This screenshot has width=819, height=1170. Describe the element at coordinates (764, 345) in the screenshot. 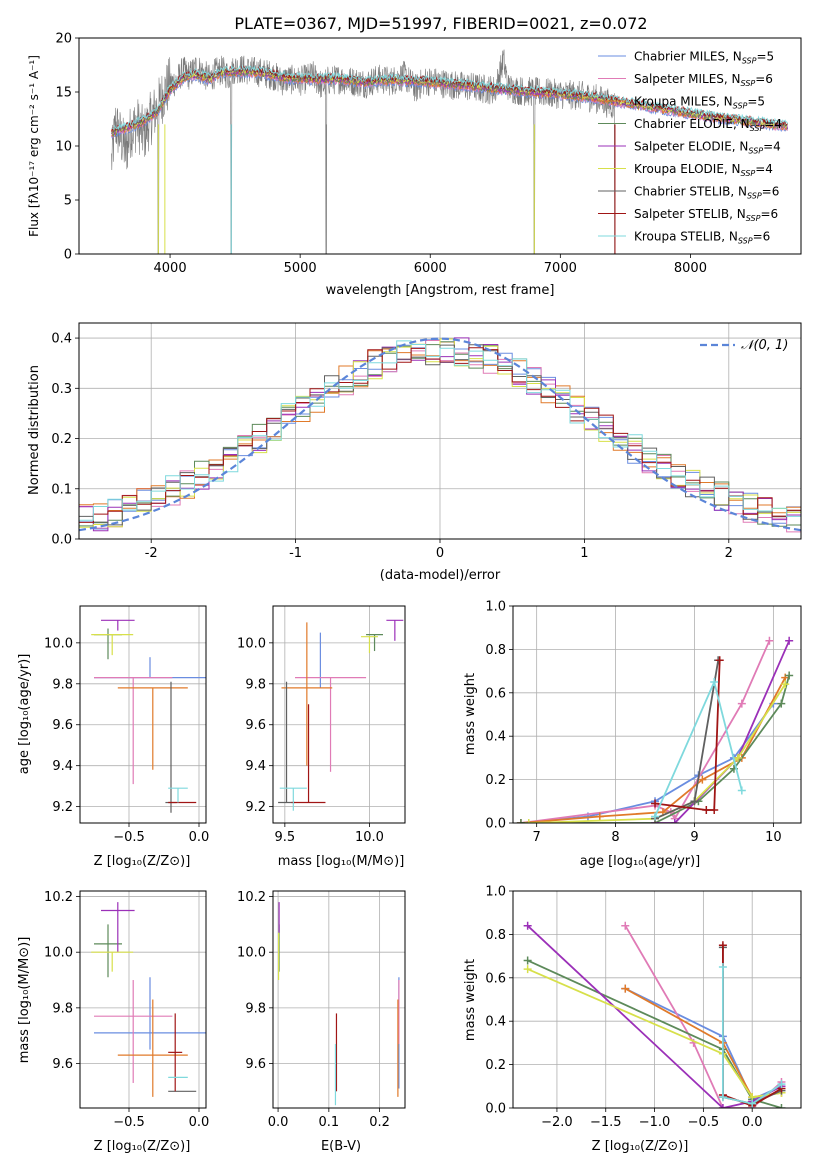

I see `normal-legend-label: 𝒩(0, 1)` at that location.